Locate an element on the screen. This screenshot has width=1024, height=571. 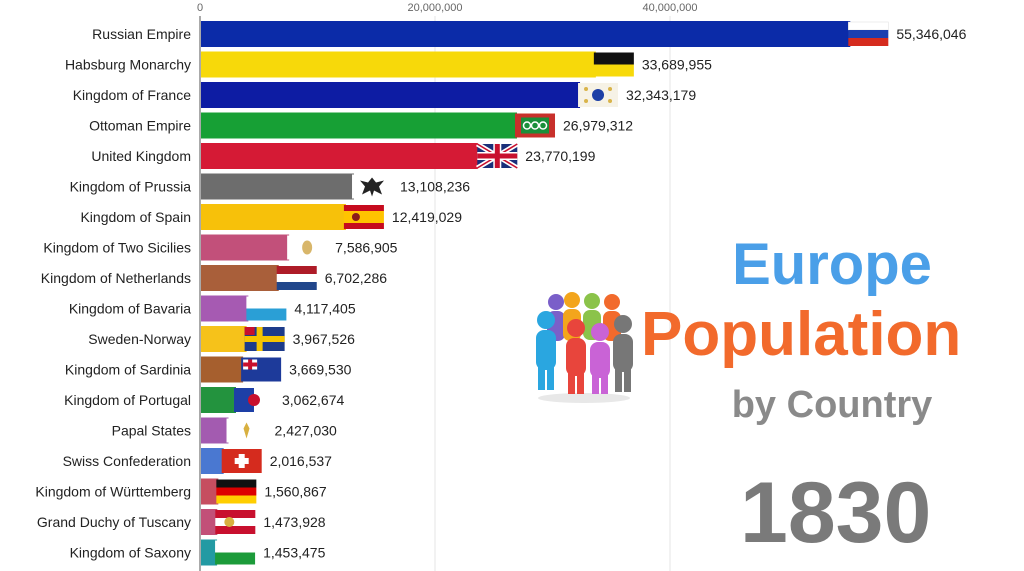
category-label: Russian Empire is located at coordinates (141, 34).